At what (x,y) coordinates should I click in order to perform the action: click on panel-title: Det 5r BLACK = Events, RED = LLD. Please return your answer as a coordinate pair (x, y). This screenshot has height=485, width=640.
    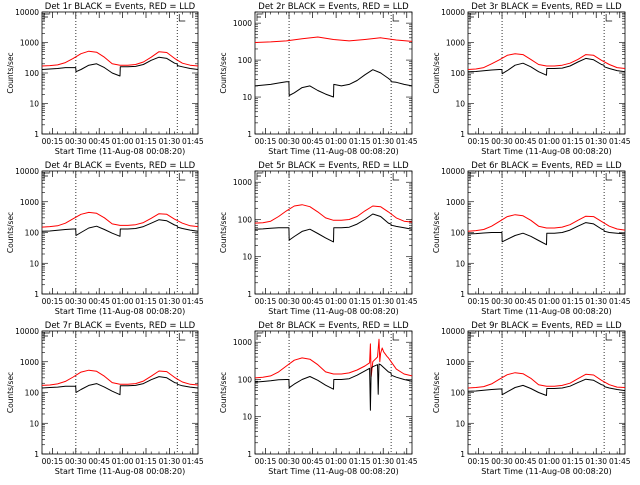
    Looking at the image, I should click on (333, 166).